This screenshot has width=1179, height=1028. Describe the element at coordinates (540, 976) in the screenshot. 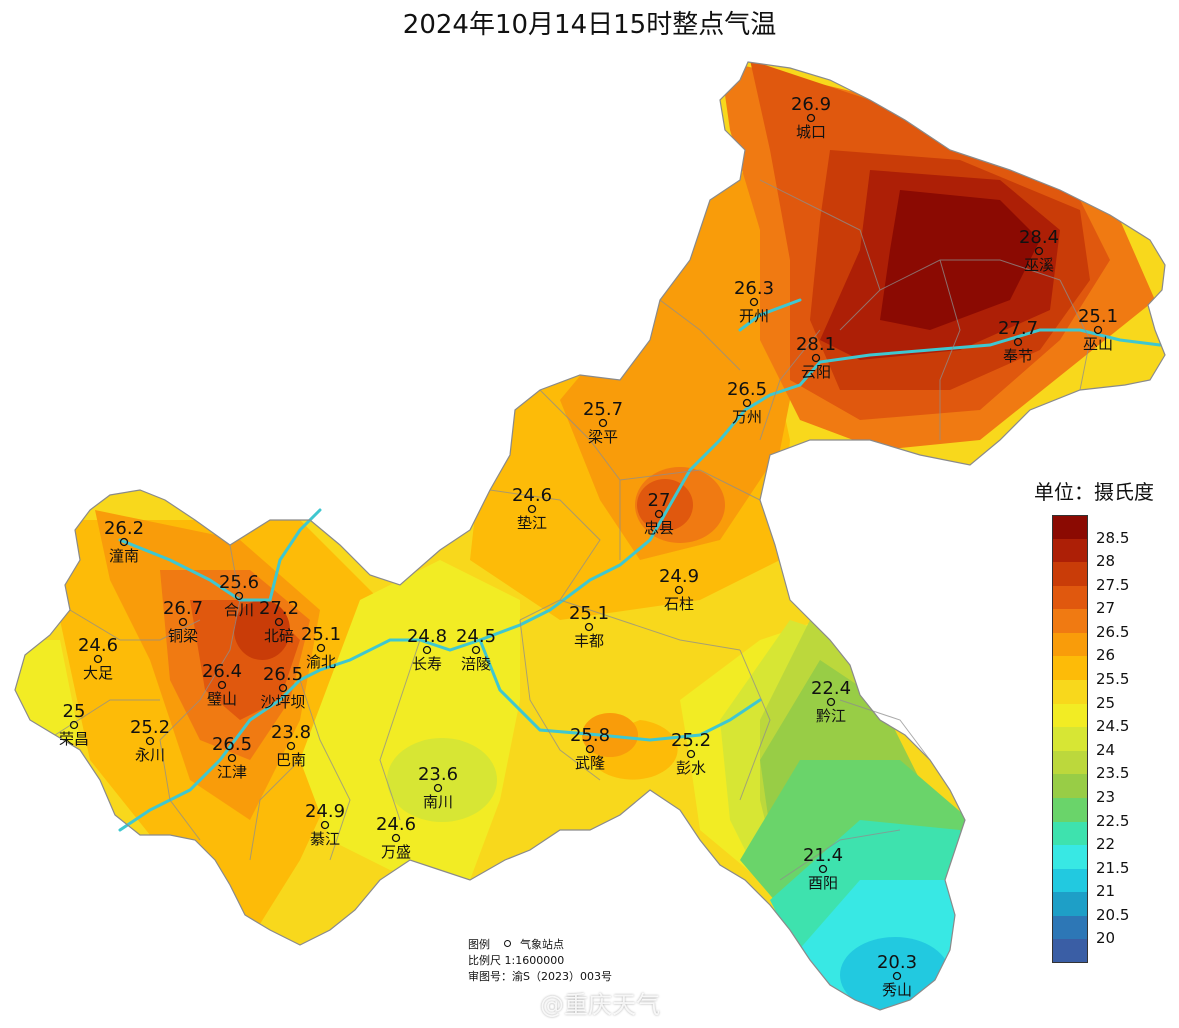

I see `info-review-number: 审图号：渝S（2023）003号` at that location.